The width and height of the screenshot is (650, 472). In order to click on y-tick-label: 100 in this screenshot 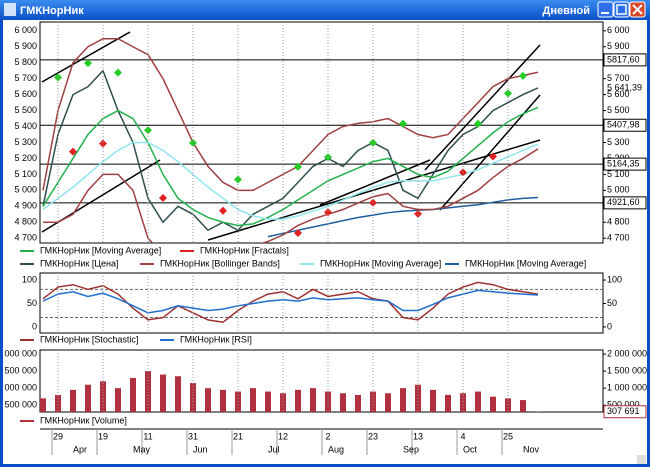, I will do `click(29, 279)`.